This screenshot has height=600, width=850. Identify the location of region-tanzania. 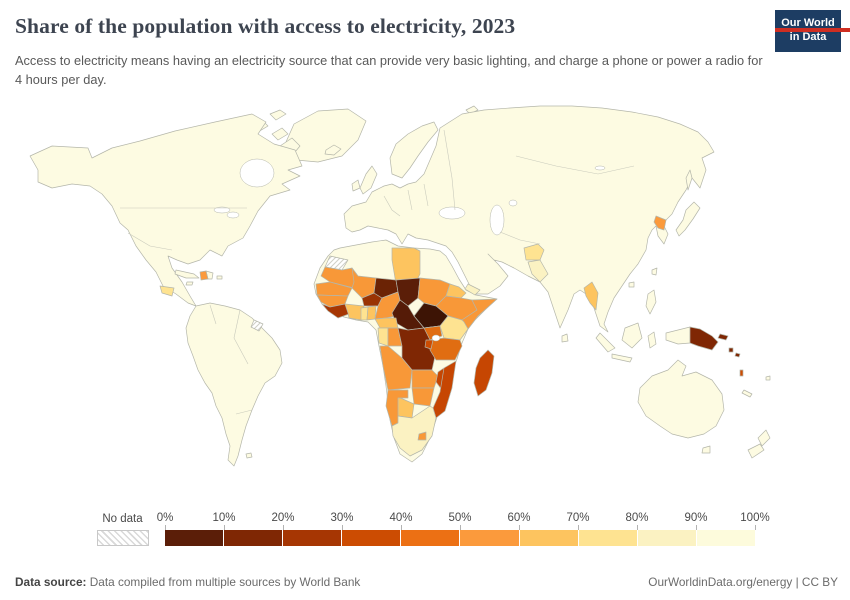
(446, 349).